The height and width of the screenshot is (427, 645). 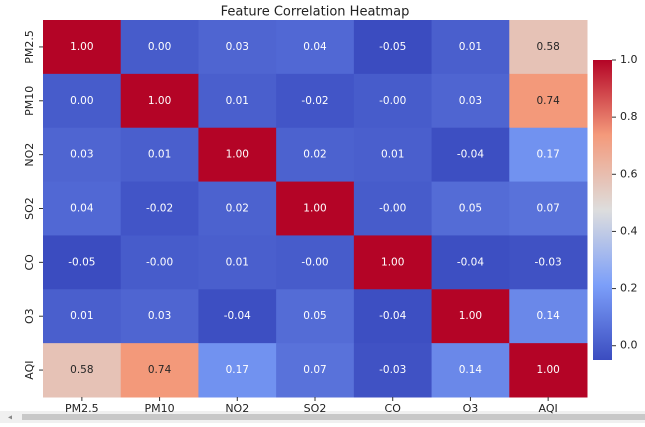 I want to click on x-tick-label: SO2, so click(x=315, y=408).